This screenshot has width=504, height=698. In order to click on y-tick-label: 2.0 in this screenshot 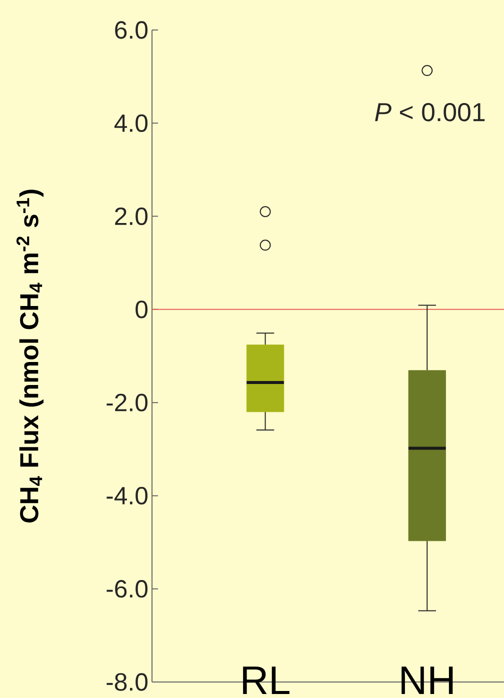, I will do `click(131, 216)`.